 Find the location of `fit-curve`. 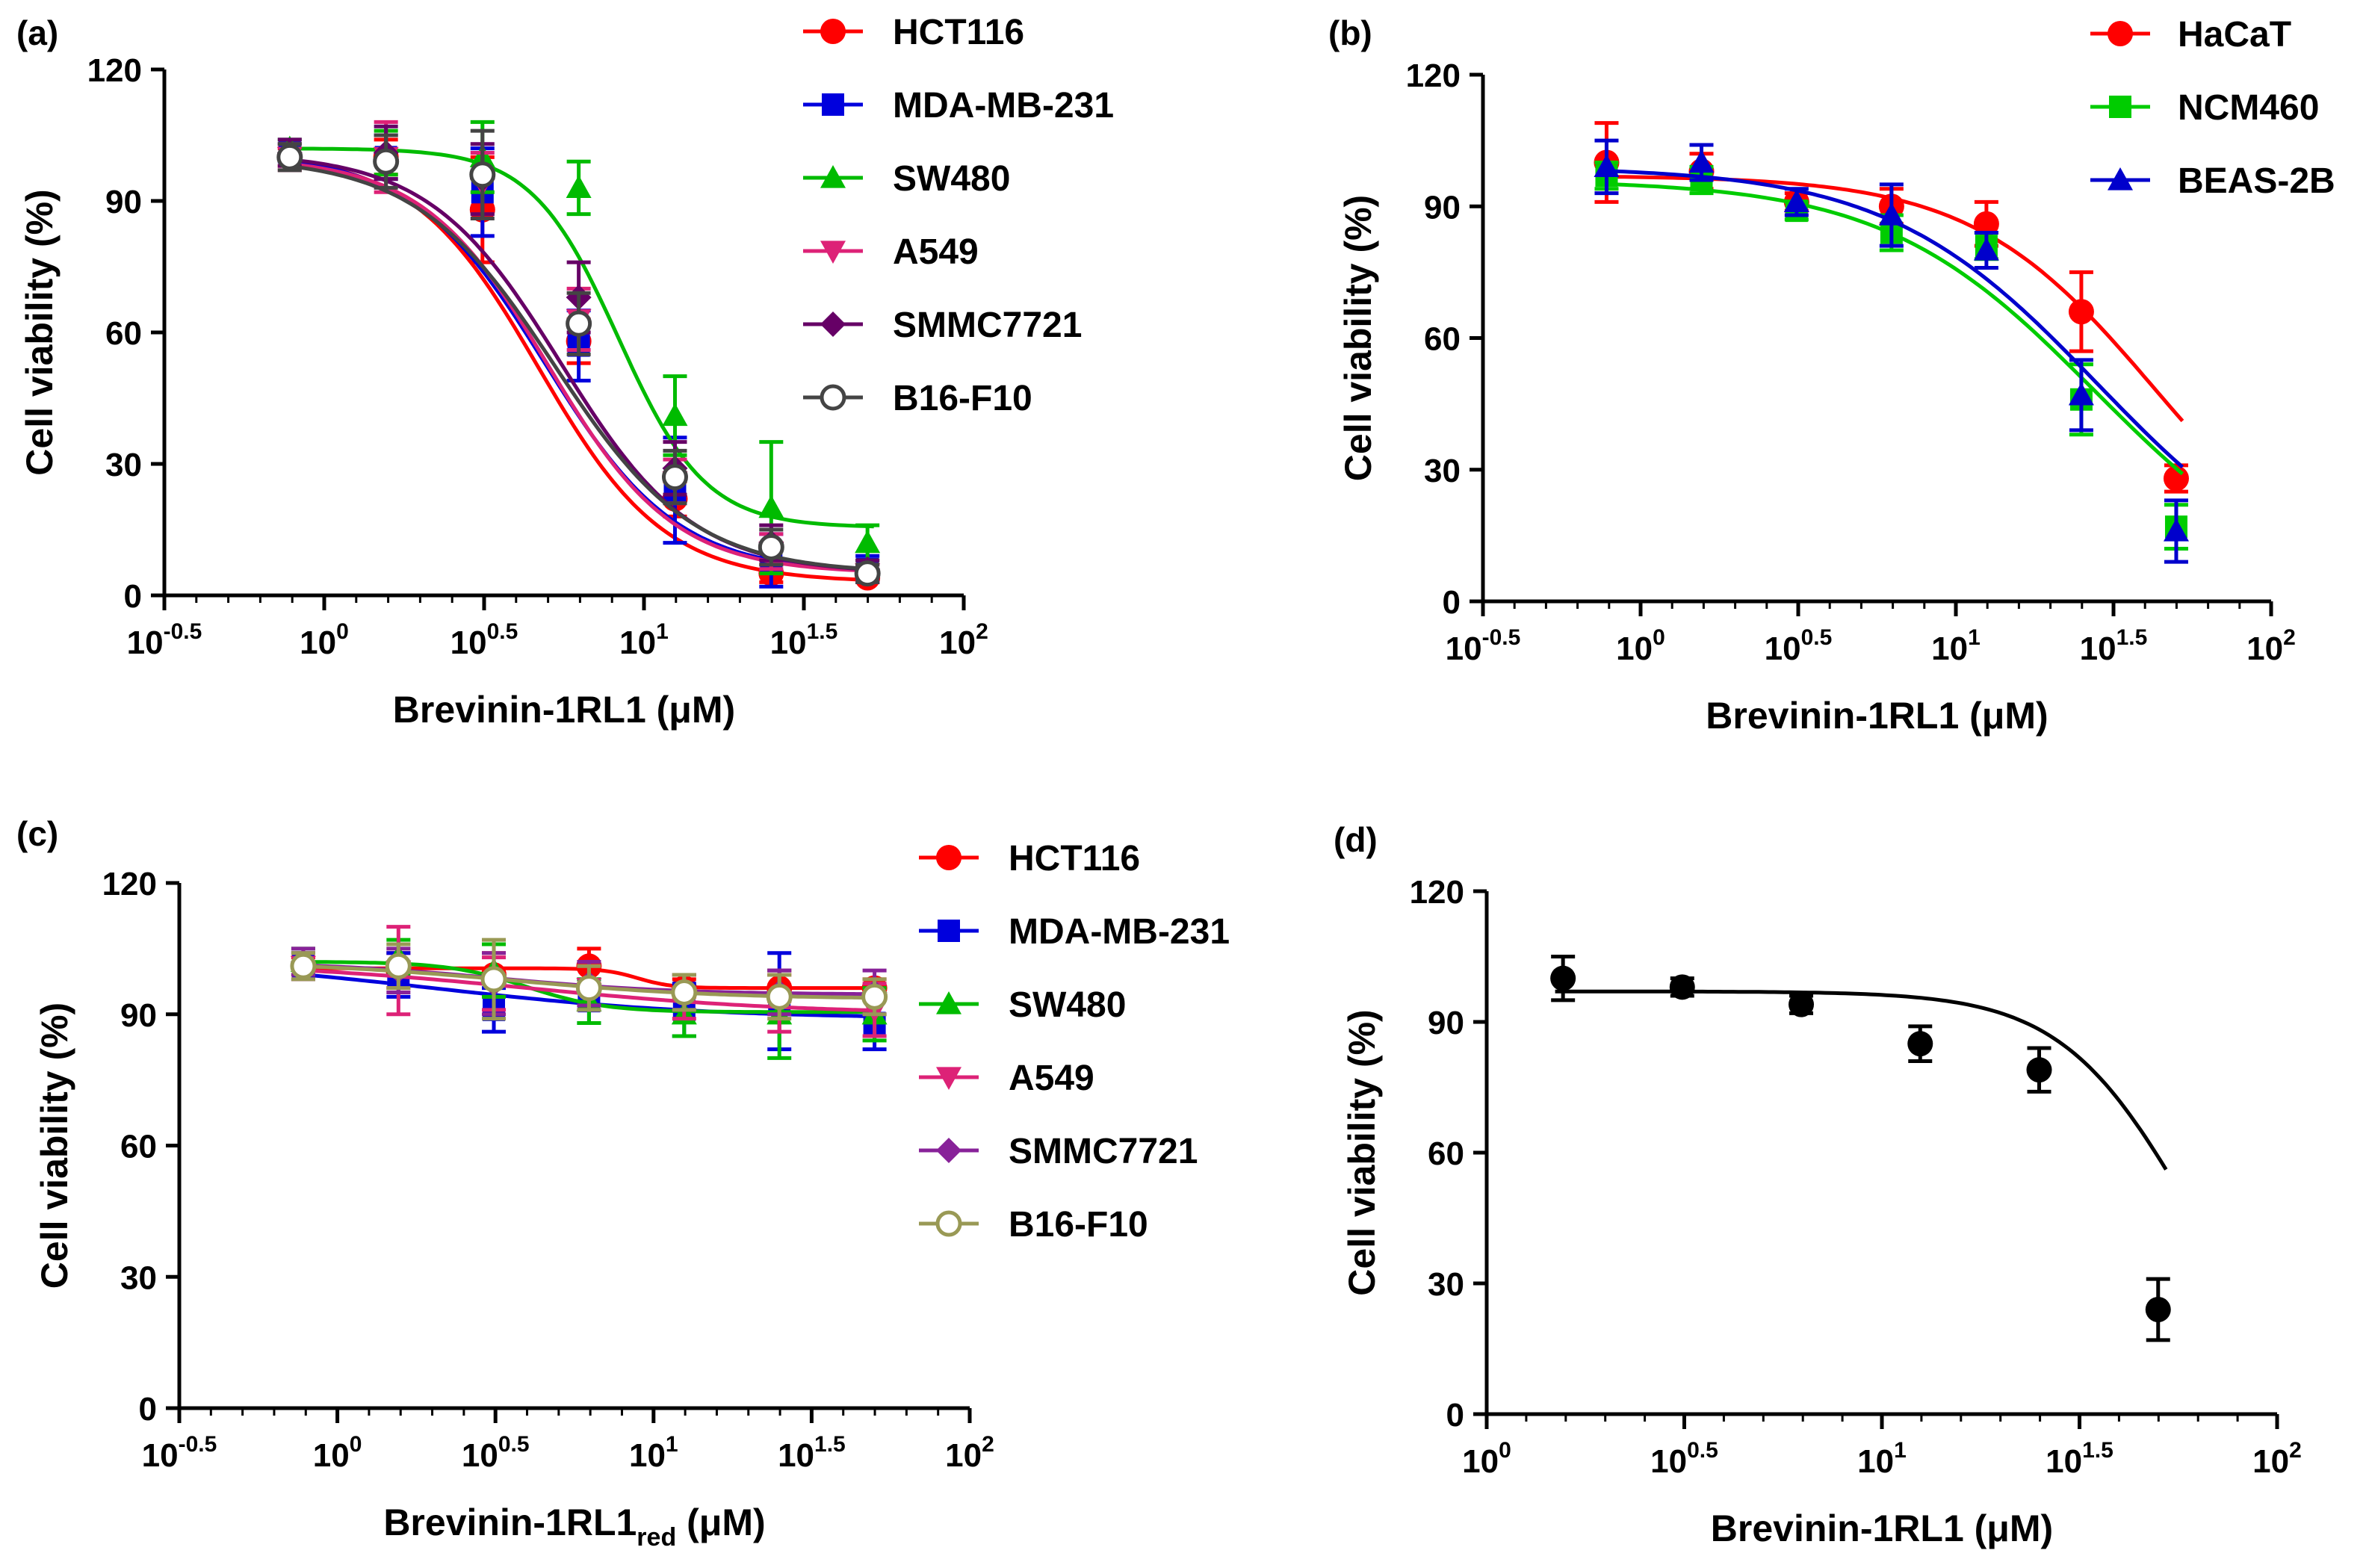

fit-curve is located at coordinates (578, 367).